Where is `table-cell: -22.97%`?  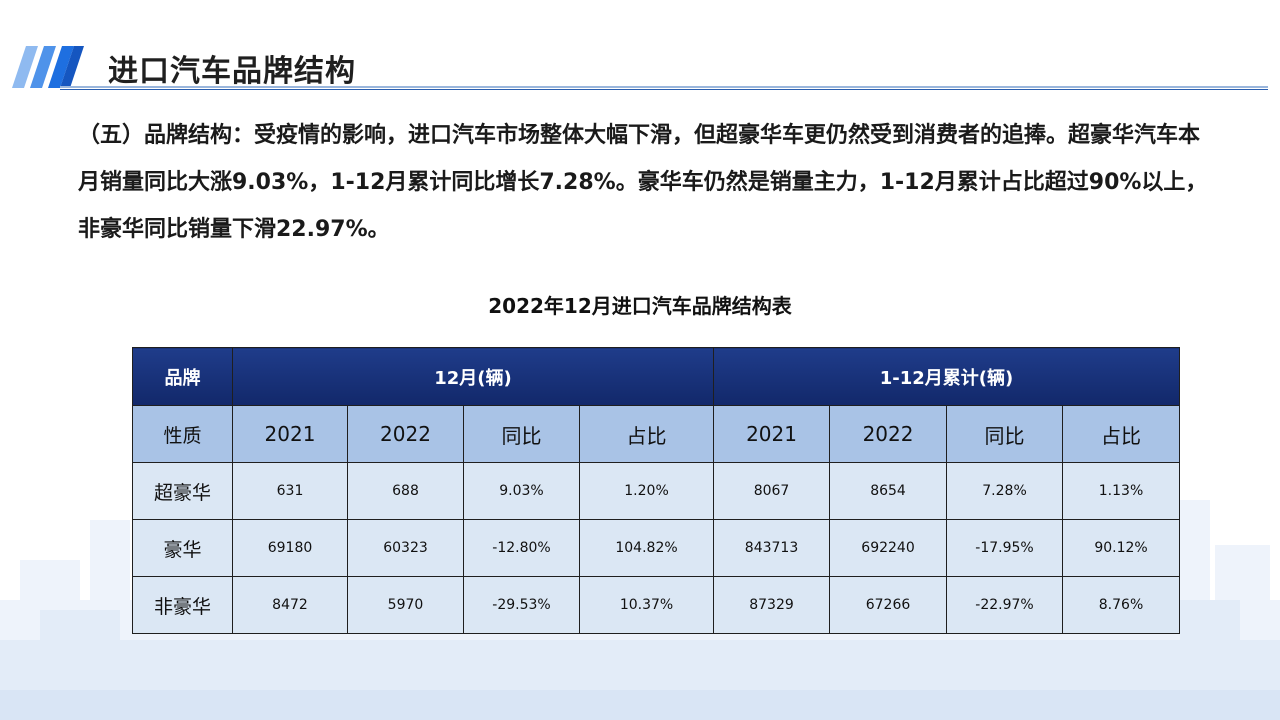 table-cell: -22.97% is located at coordinates (1005, 605).